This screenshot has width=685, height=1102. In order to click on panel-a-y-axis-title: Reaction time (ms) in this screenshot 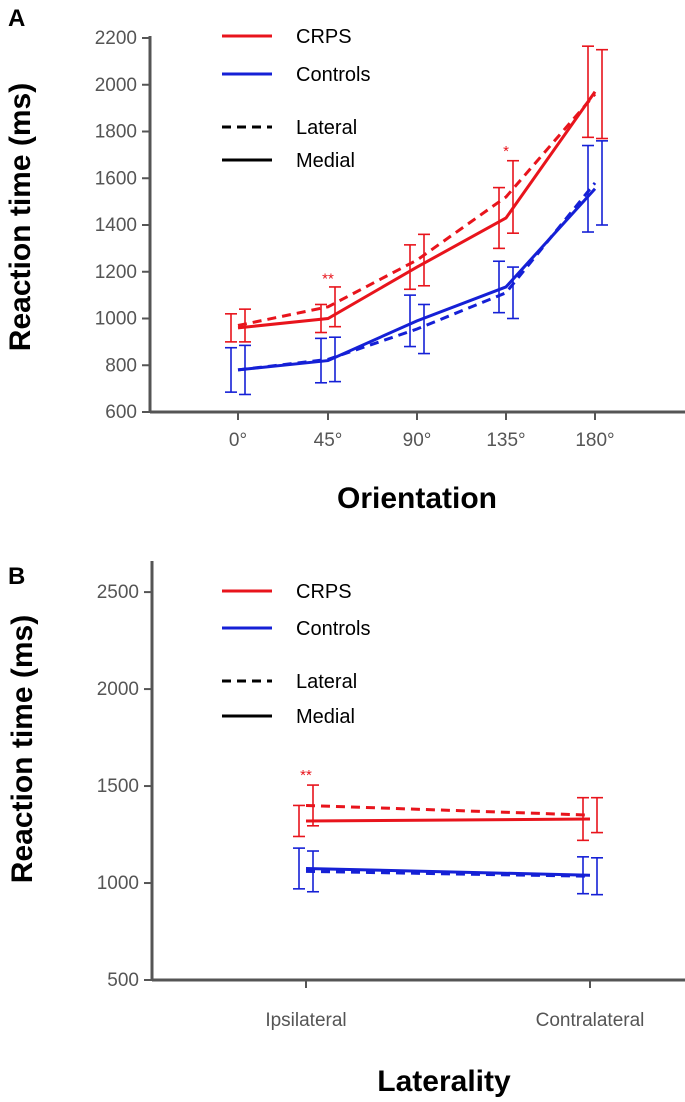, I will do `click(20, 217)`.